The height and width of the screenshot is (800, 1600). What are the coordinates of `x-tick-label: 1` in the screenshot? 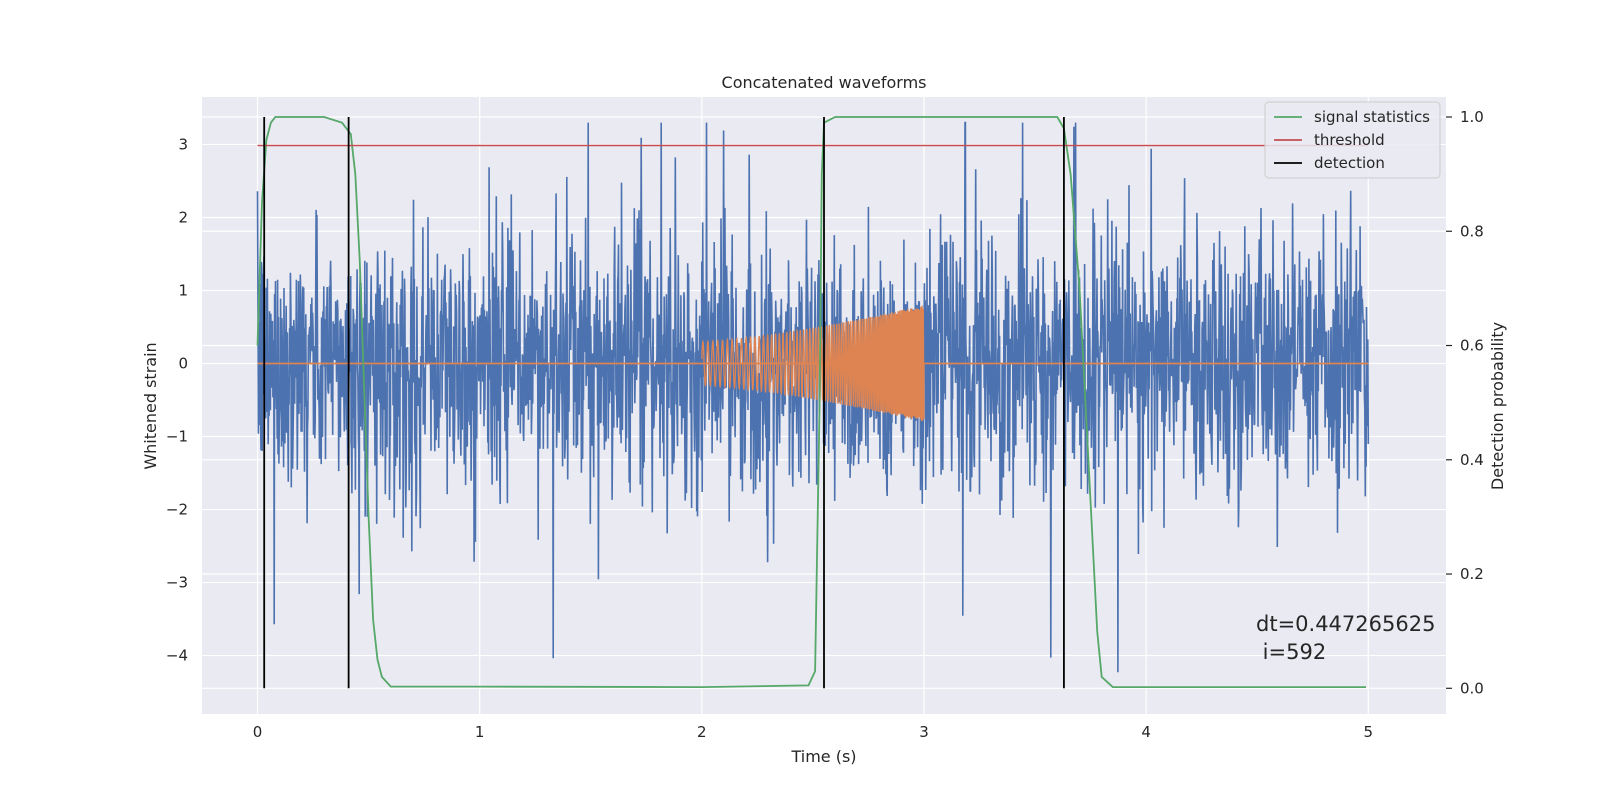 It's located at (480, 732).